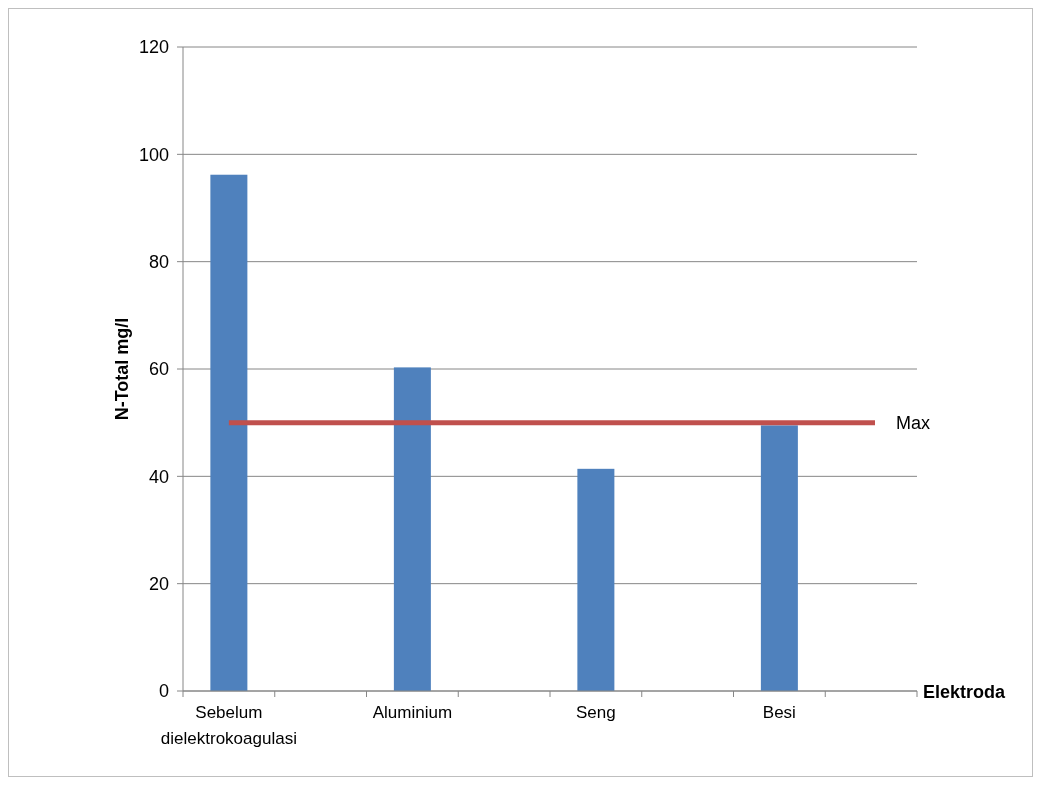 This screenshot has width=1041, height=785. Describe the element at coordinates (153, 47) in the screenshot. I see `y-tick-label: 120` at that location.